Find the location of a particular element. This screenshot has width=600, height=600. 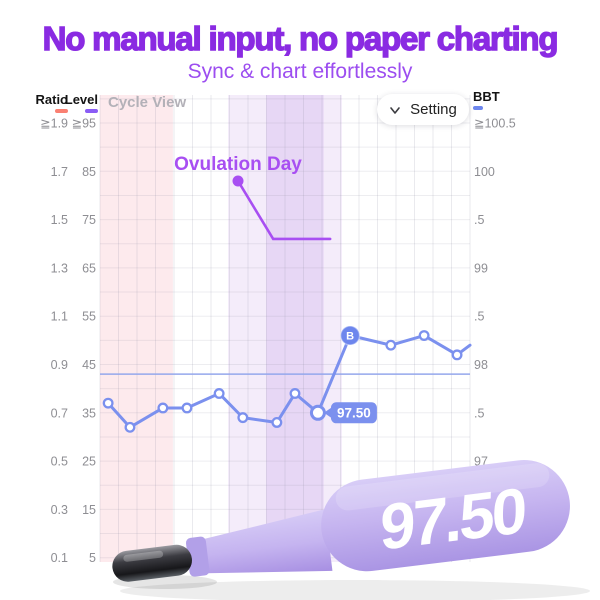

level-tick-label: 85 is located at coordinates (89, 172).